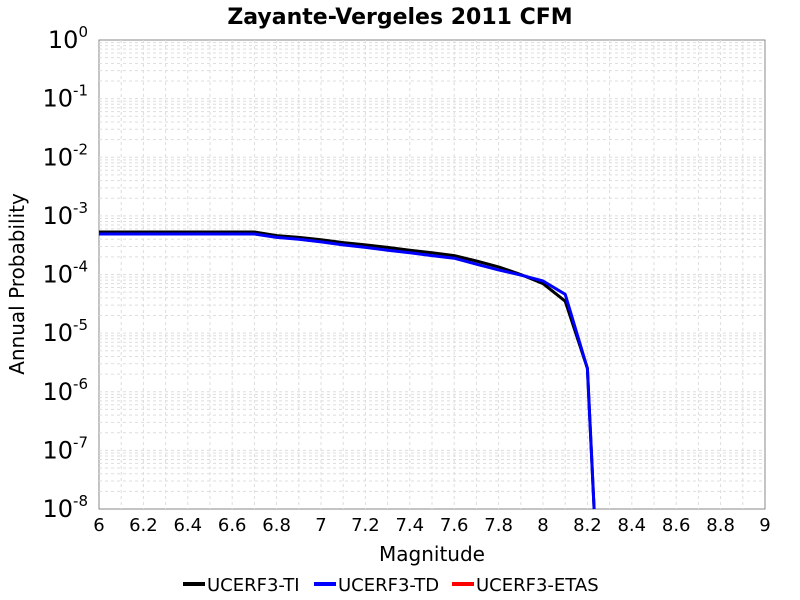 The width and height of the screenshot is (800, 600). What do you see at coordinates (454, 525) in the screenshot?
I see `x-tick-label: 7.6` at bounding box center [454, 525].